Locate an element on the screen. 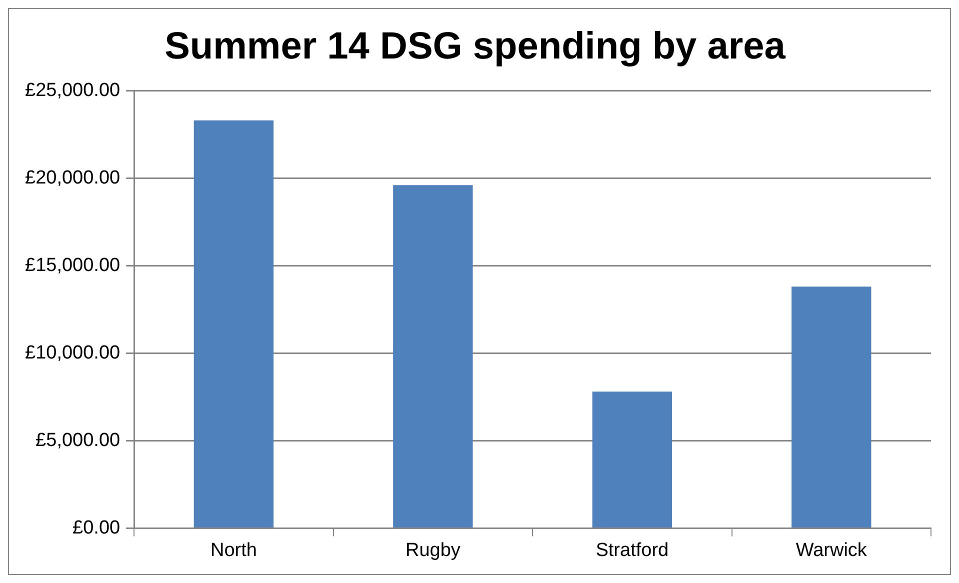  x-tick-label: Stratford is located at coordinates (632, 550).